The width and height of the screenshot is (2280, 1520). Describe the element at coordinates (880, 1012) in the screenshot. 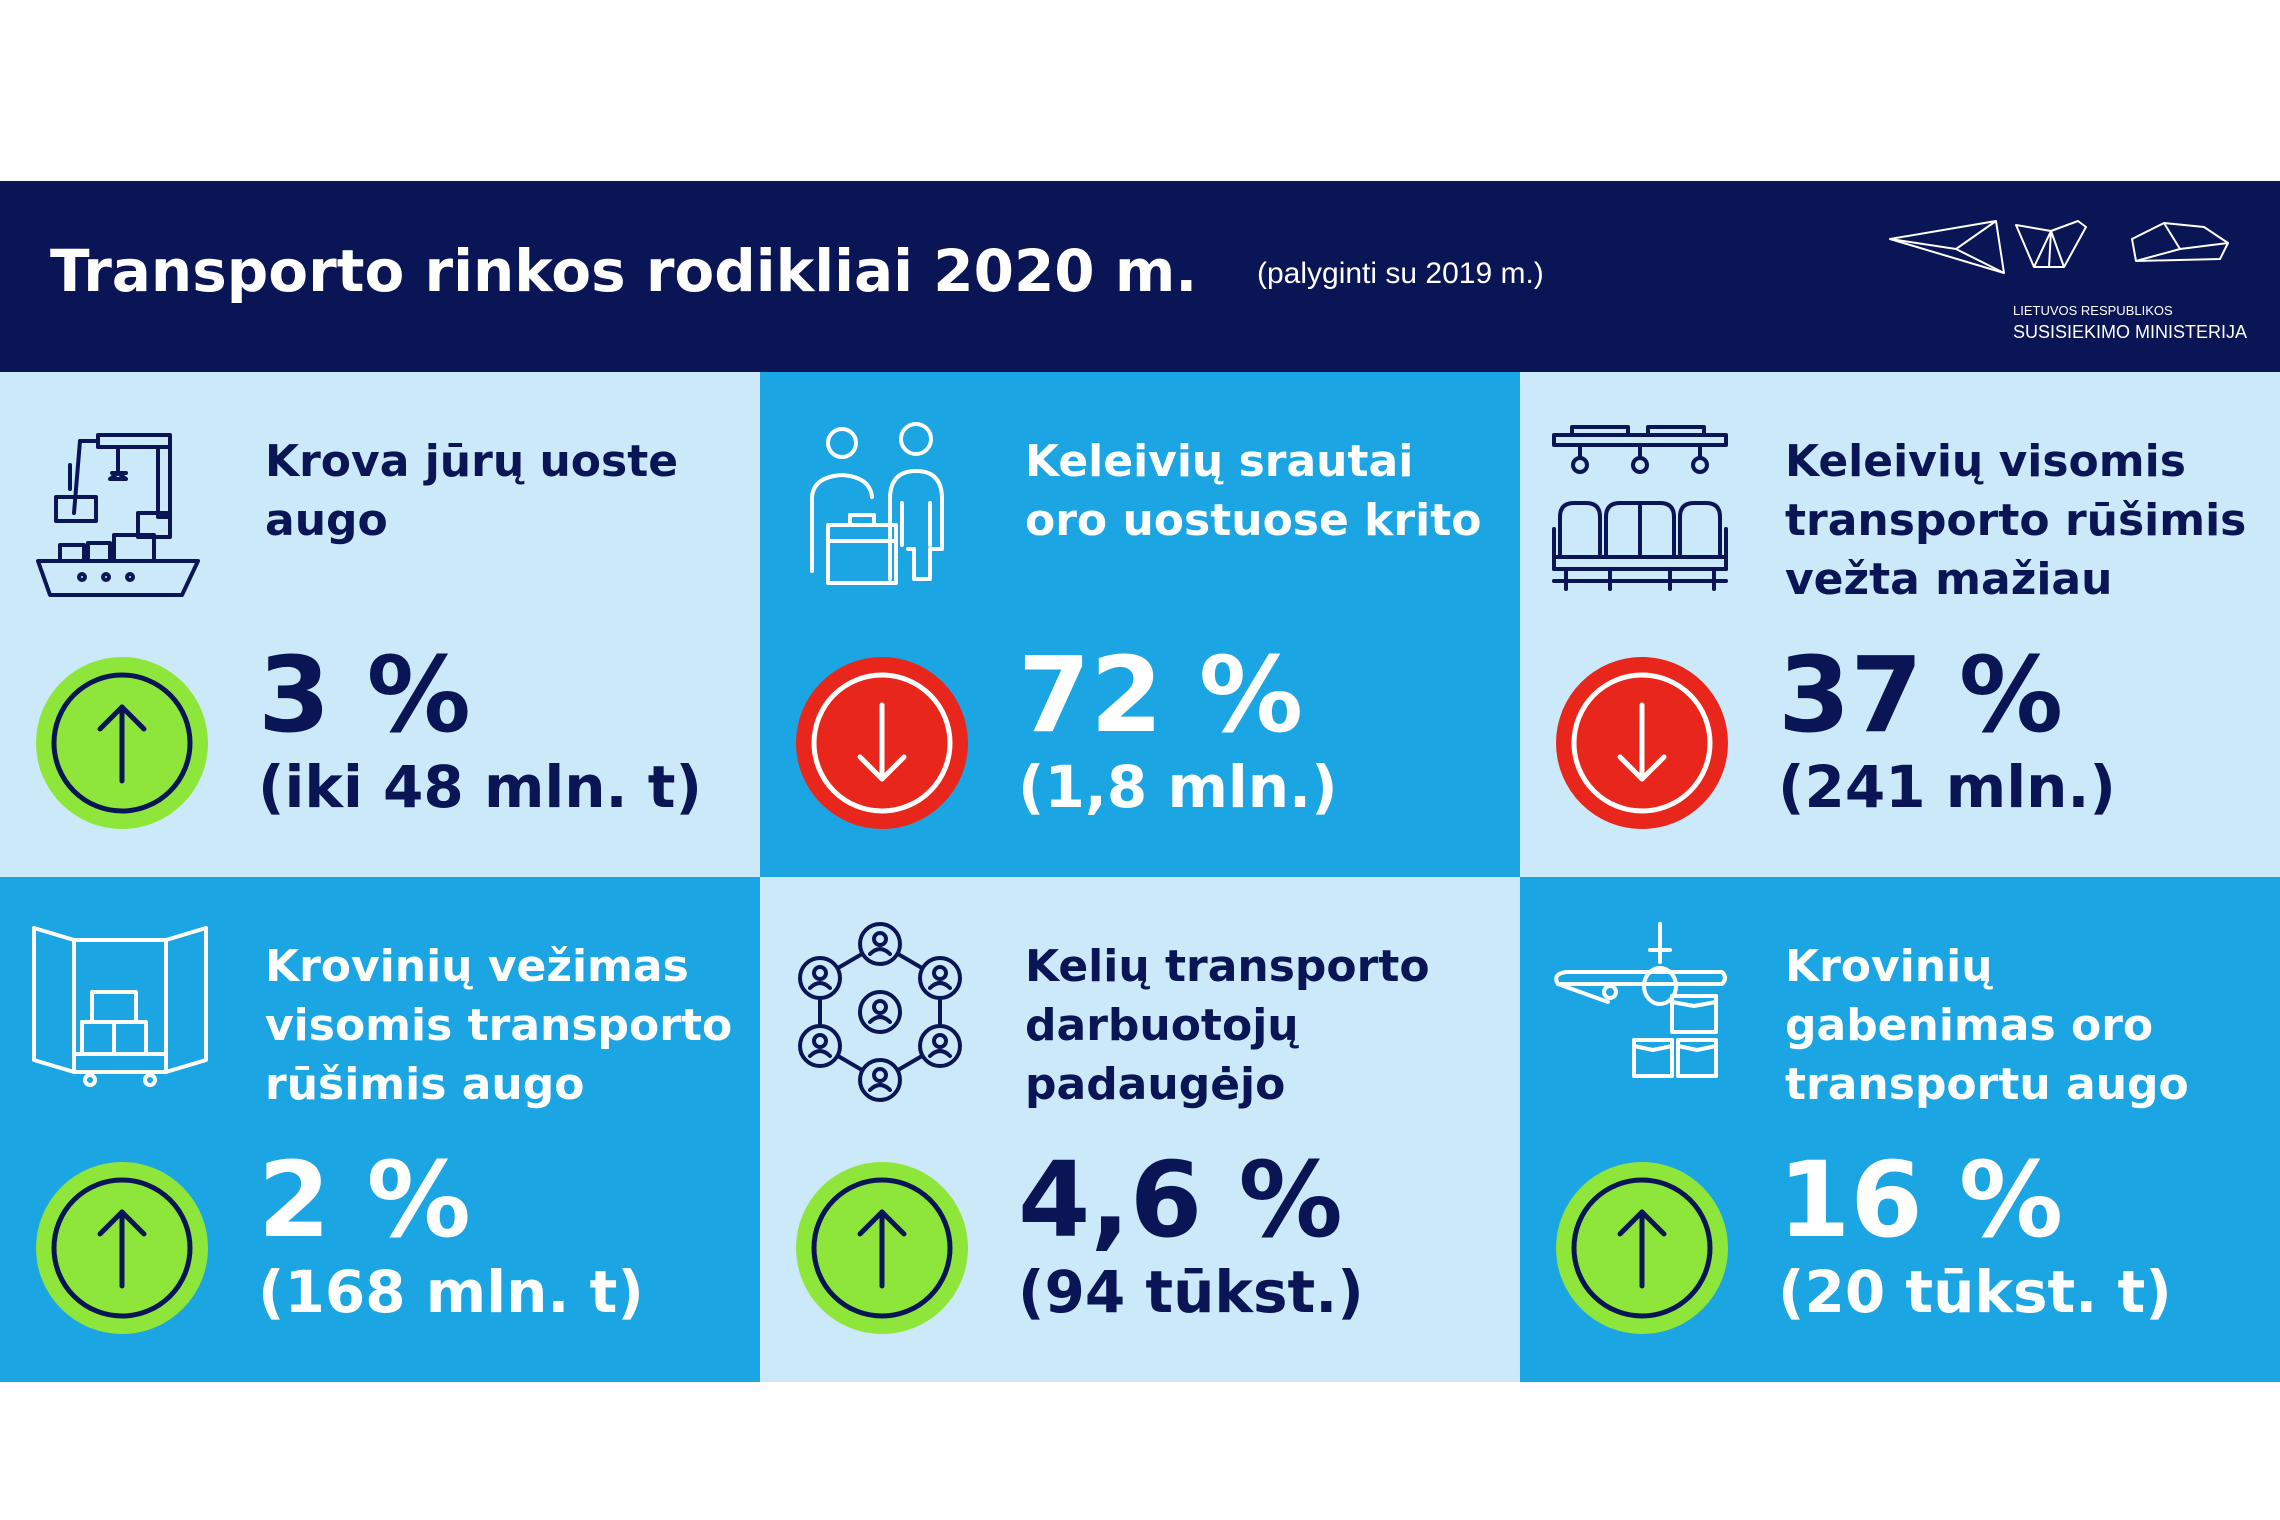

I see `people-network-icon` at that location.